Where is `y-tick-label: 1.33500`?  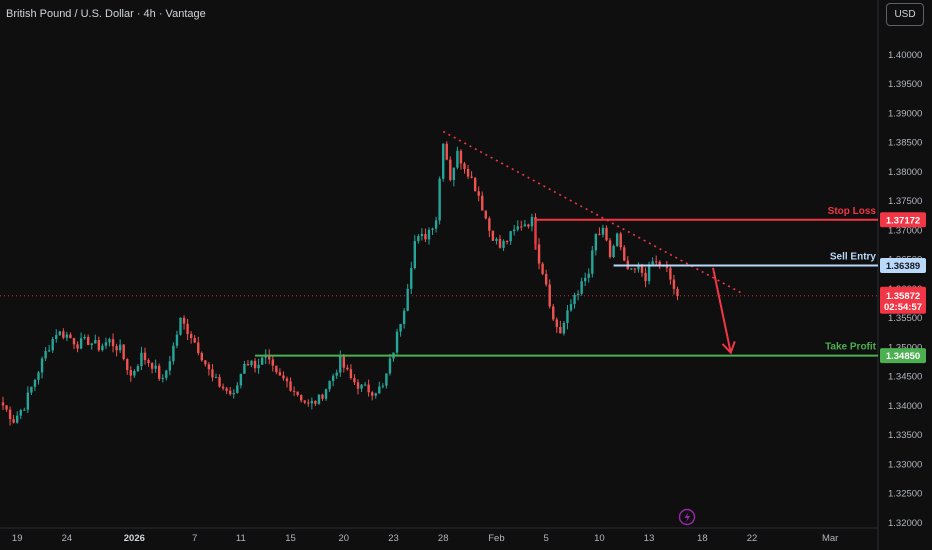
y-tick-label: 1.33500 is located at coordinates (905, 435).